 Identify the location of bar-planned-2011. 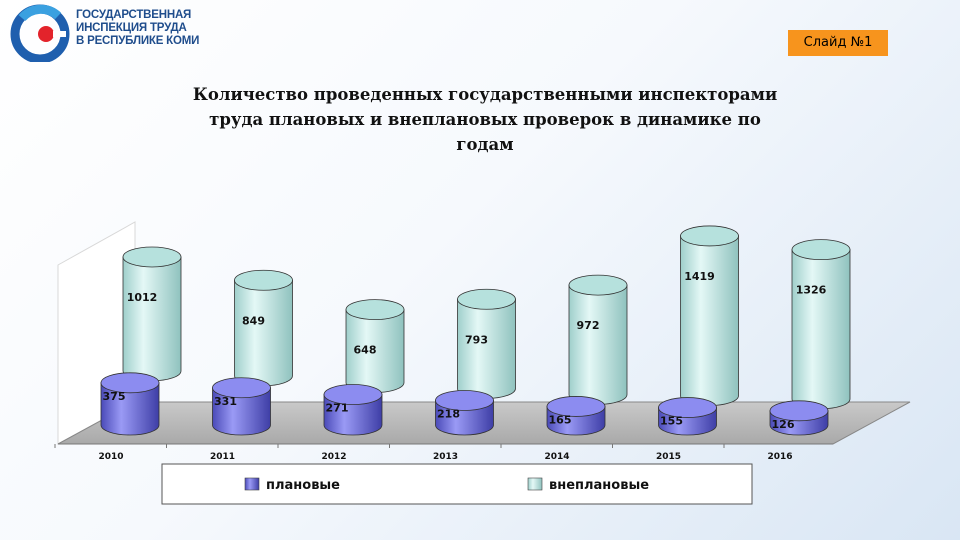
(241, 406).